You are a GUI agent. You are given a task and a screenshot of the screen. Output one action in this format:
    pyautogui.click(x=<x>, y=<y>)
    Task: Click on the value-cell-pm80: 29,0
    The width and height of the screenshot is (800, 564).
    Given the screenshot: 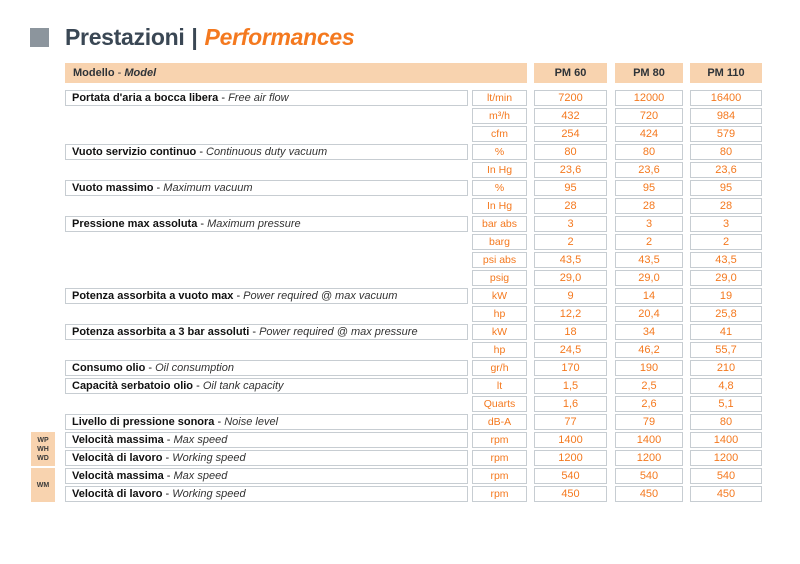 What is the action you would take?
    pyautogui.click(x=649, y=278)
    